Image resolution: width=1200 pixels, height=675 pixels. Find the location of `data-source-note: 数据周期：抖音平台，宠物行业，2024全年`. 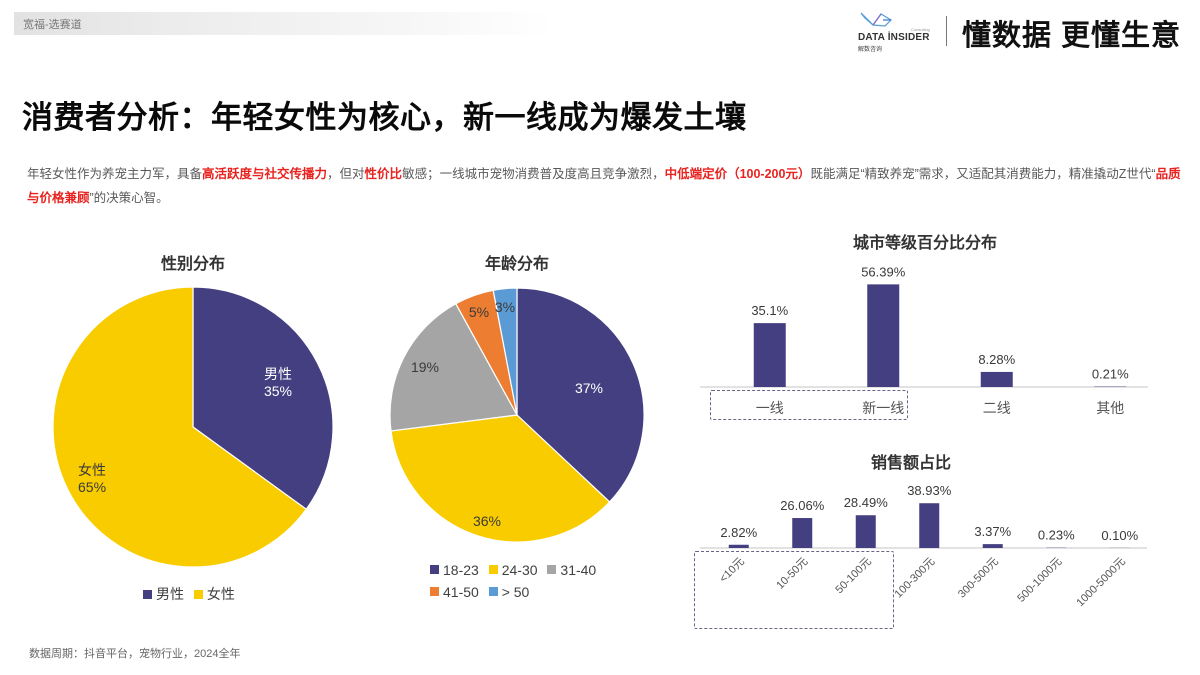

data-source-note: 数据周期：抖音平台，宠物行业，2024全年 is located at coordinates (135, 654).